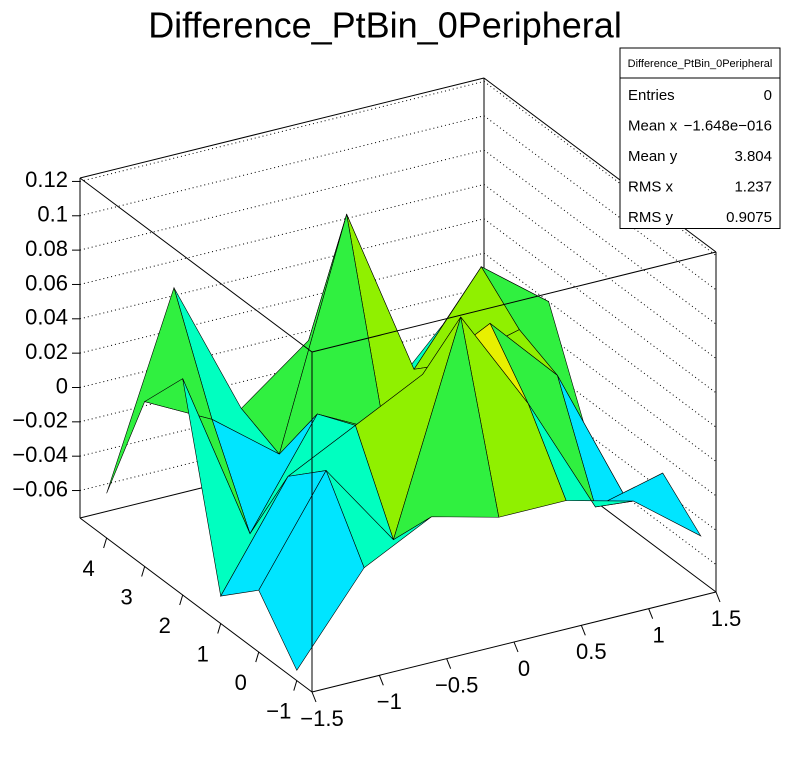  I want to click on stats-value: 0, so click(768, 95).